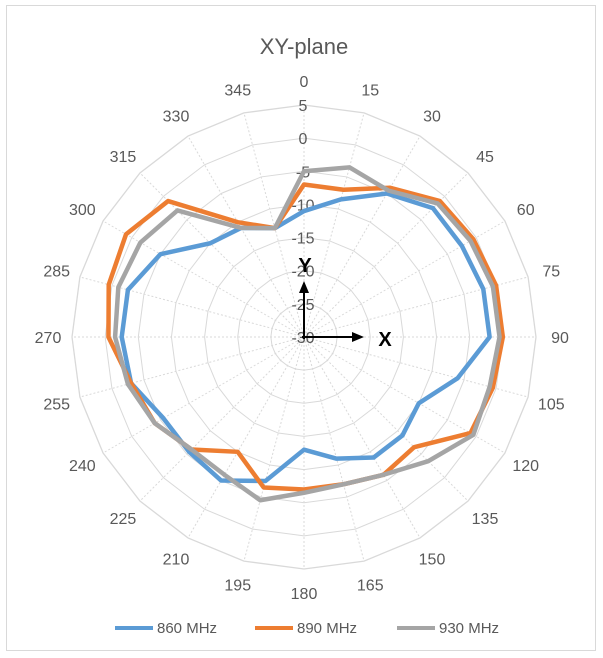  What do you see at coordinates (358, 337) in the screenshot?
I see `x-arrow-head` at bounding box center [358, 337].